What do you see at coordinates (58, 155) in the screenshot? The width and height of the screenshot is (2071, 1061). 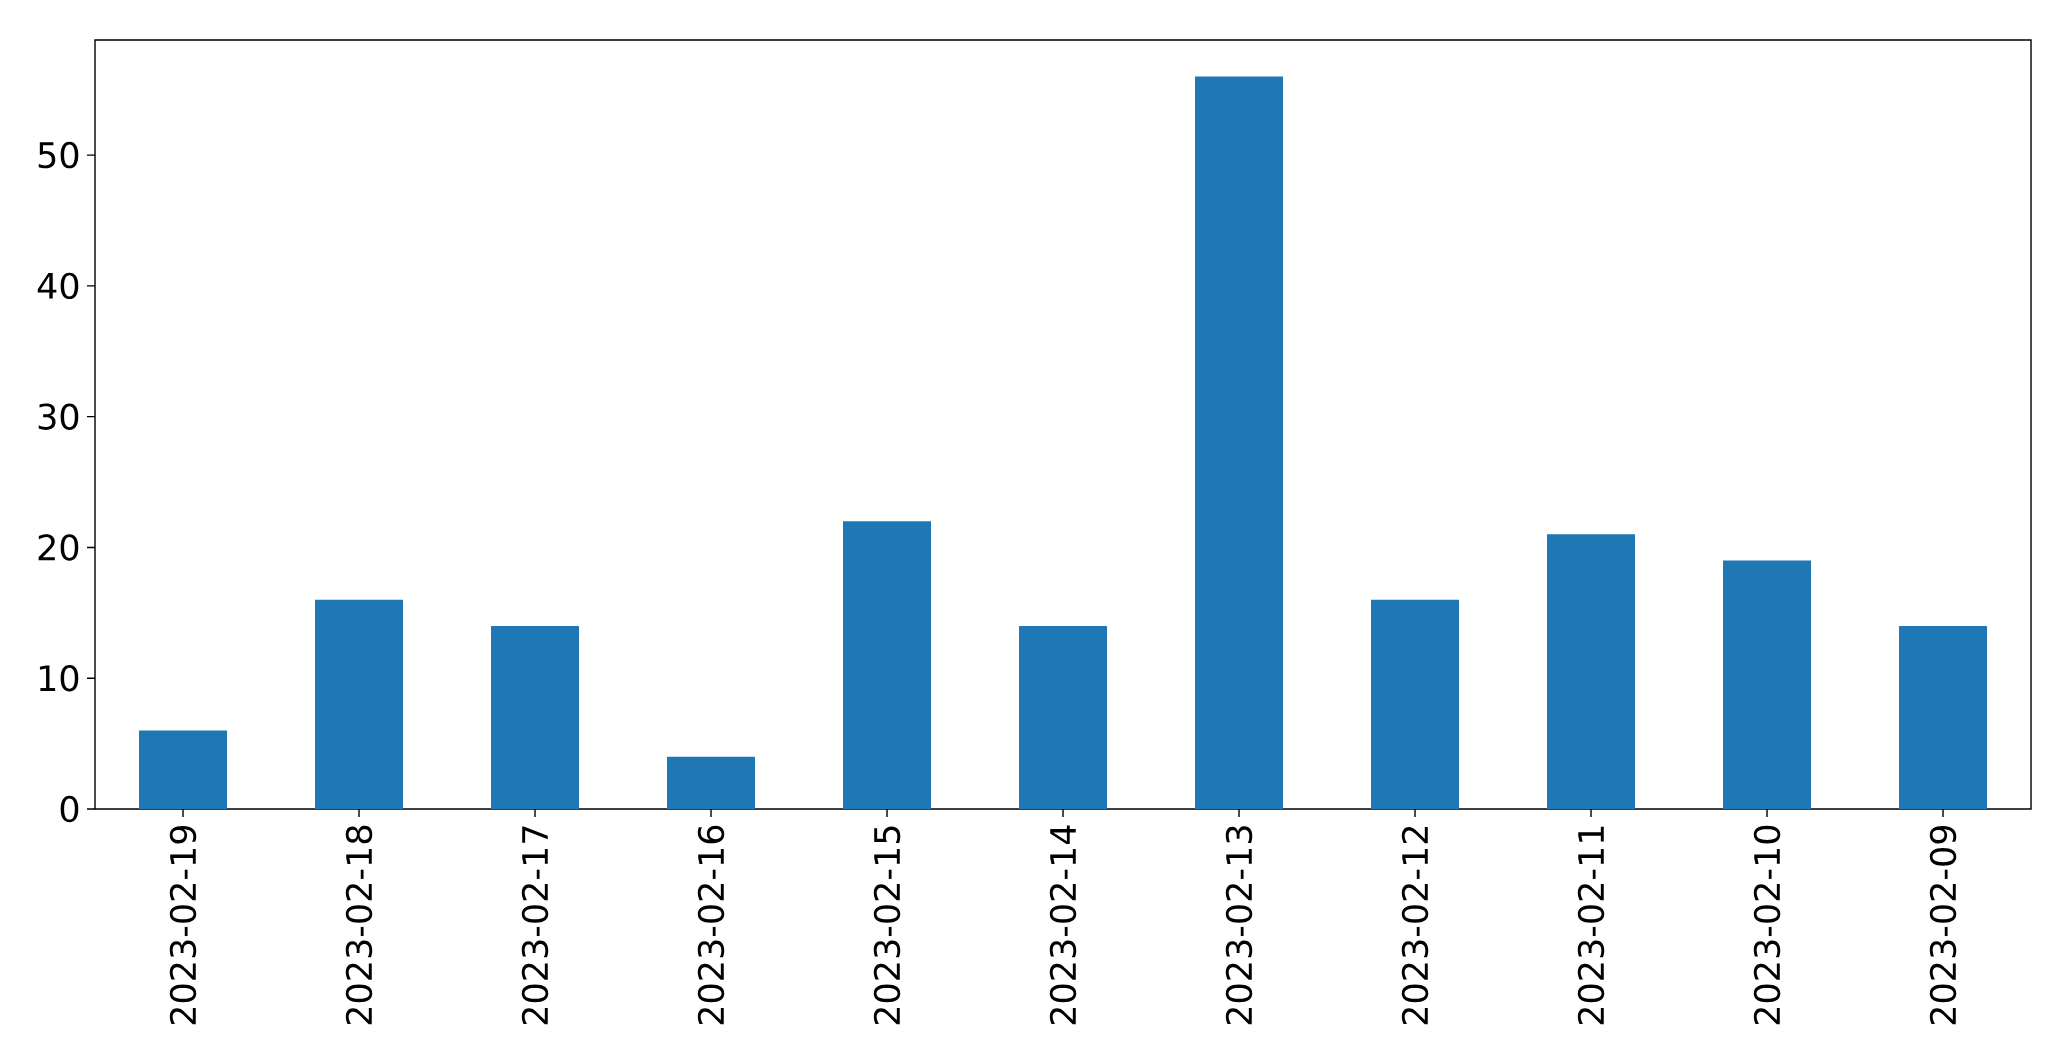 I see `y-tick-label: 50` at bounding box center [58, 155].